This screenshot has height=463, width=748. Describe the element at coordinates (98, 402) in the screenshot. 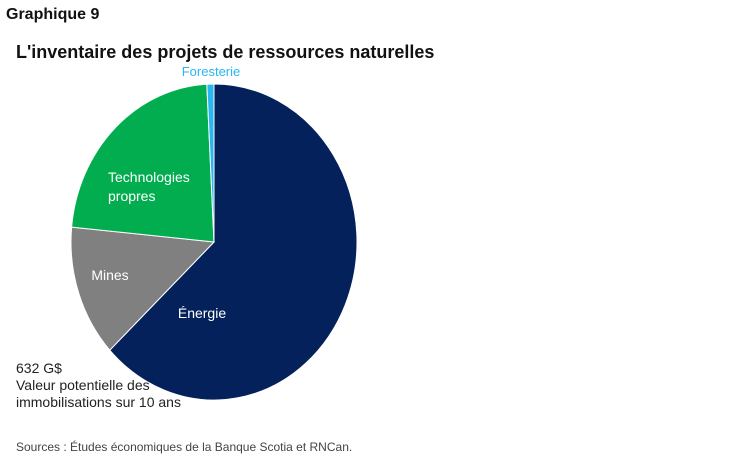

I see `total-value-desc-2: immobilisations sur 10 ans` at that location.